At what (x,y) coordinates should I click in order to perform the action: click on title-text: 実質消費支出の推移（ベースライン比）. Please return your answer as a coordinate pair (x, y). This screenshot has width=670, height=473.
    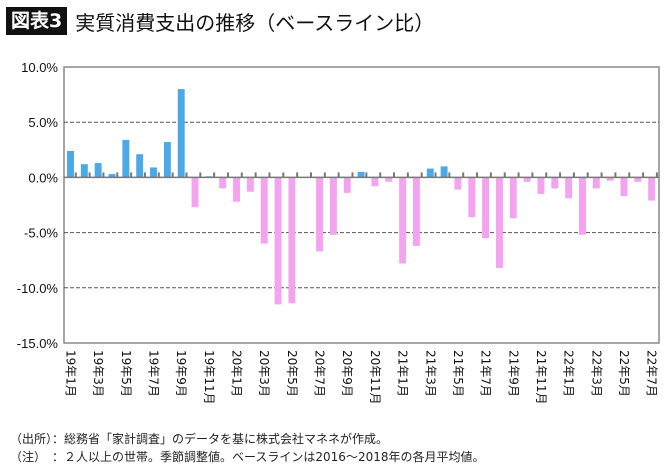
    Looking at the image, I should click on (255, 22).